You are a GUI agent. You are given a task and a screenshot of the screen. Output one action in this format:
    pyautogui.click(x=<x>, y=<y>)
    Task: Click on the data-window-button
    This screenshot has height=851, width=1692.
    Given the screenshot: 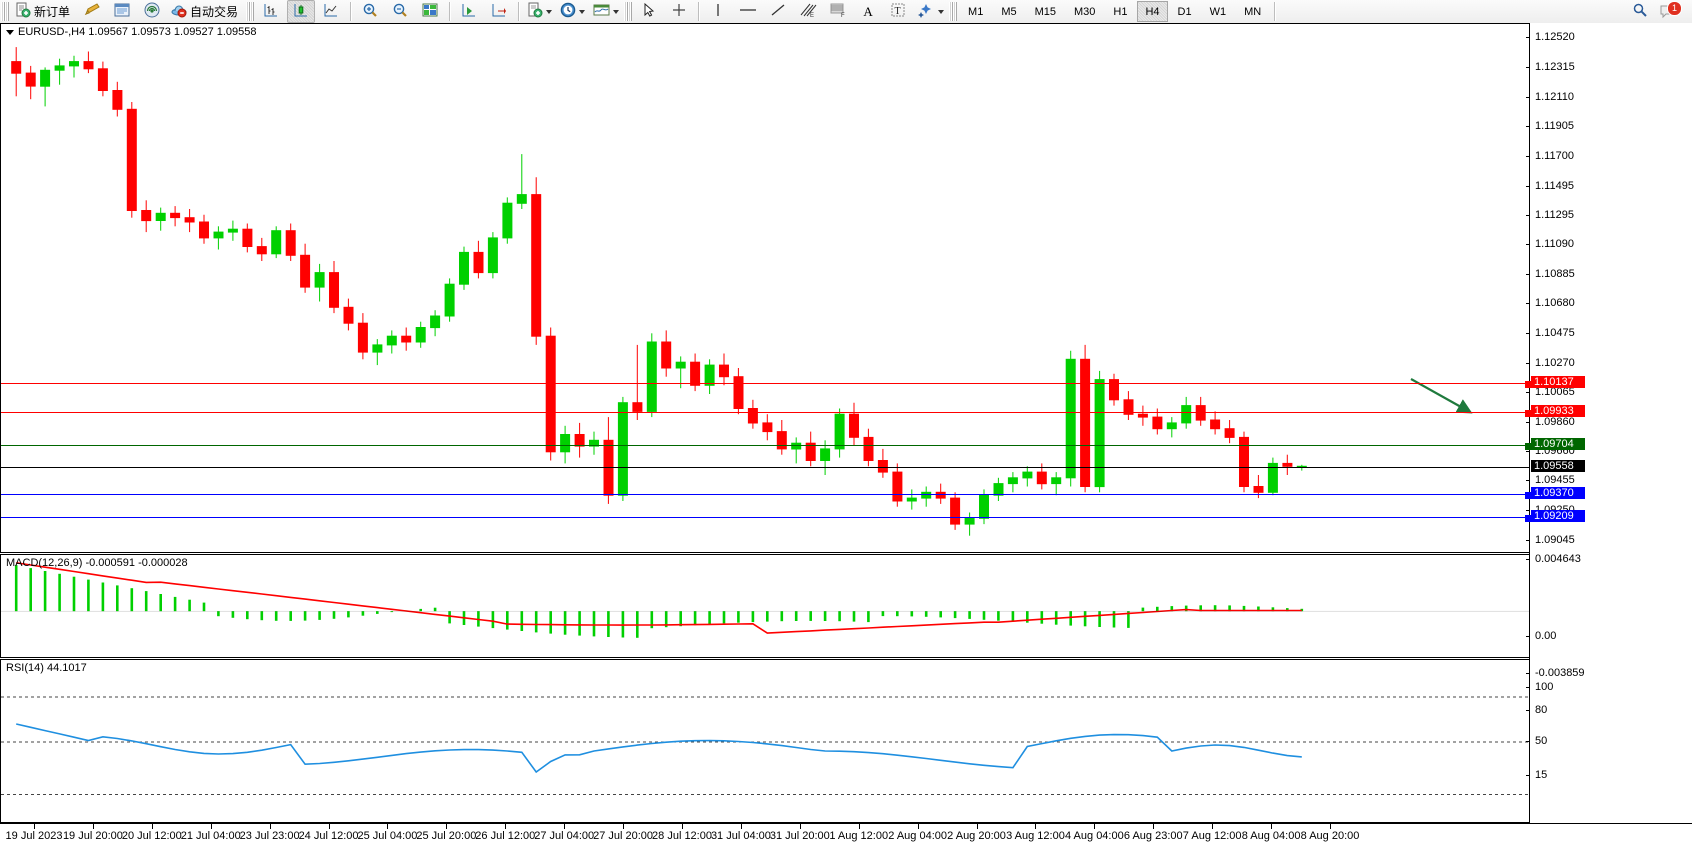 What is the action you would take?
    pyautogui.click(x=430, y=11)
    